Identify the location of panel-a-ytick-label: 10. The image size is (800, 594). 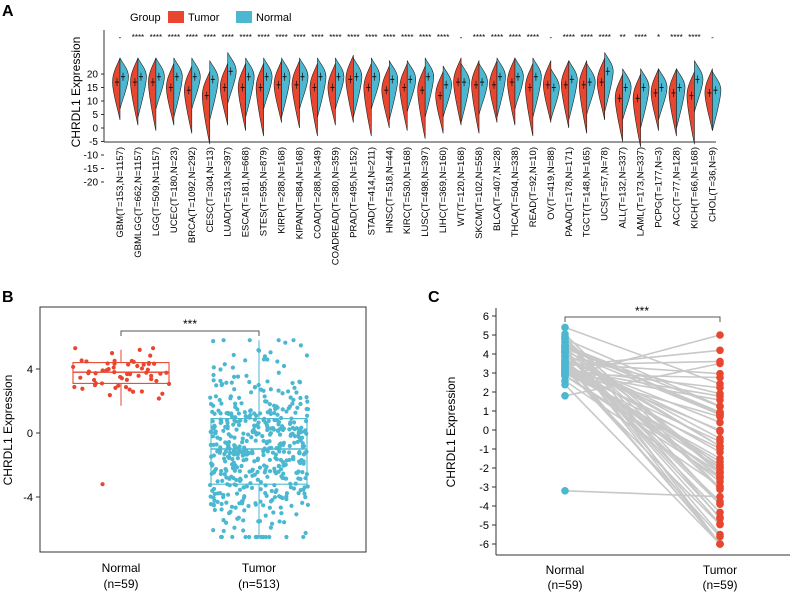
(93, 102).